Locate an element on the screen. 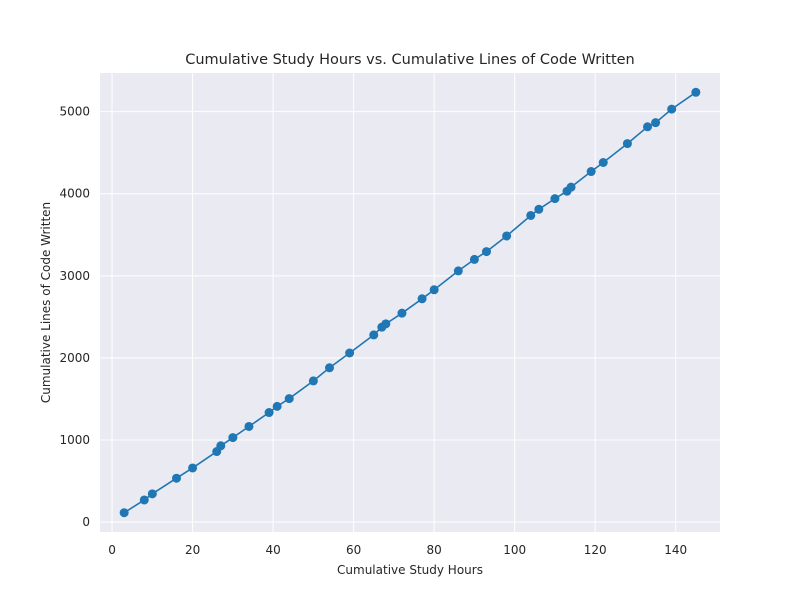  x-tick-label: 0 is located at coordinates (112, 550).